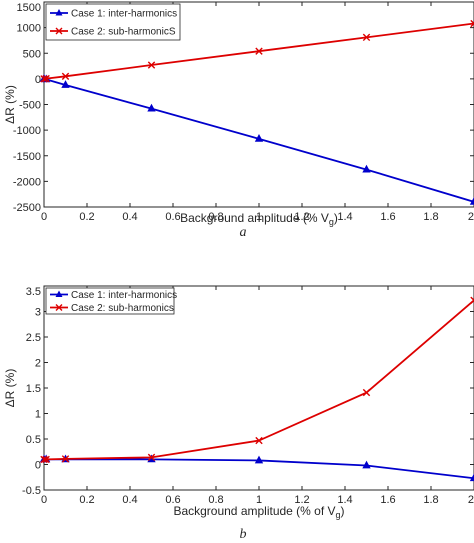 Image resolution: width=474 pixels, height=543 pixels. I want to click on y-tick-label: 1000, so click(29, 29).